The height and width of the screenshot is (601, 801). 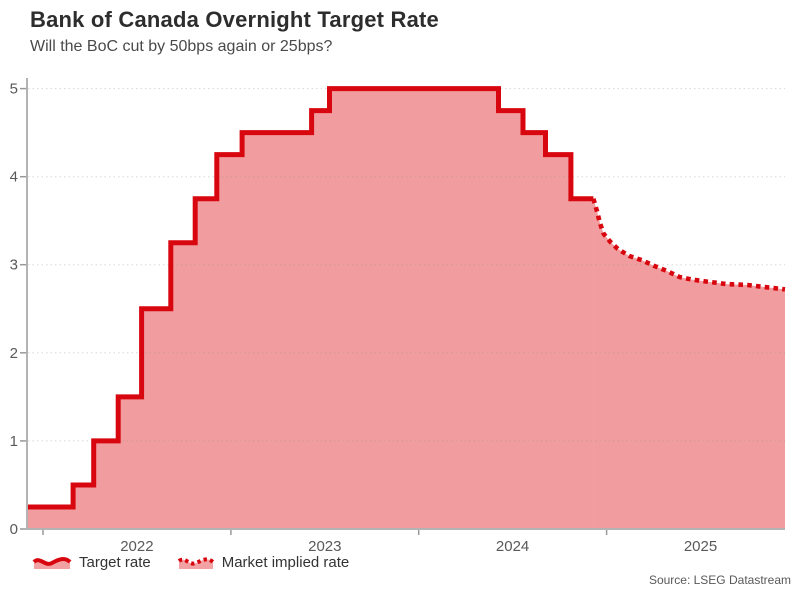 I want to click on y-tick-label: 1, so click(x=14, y=441).